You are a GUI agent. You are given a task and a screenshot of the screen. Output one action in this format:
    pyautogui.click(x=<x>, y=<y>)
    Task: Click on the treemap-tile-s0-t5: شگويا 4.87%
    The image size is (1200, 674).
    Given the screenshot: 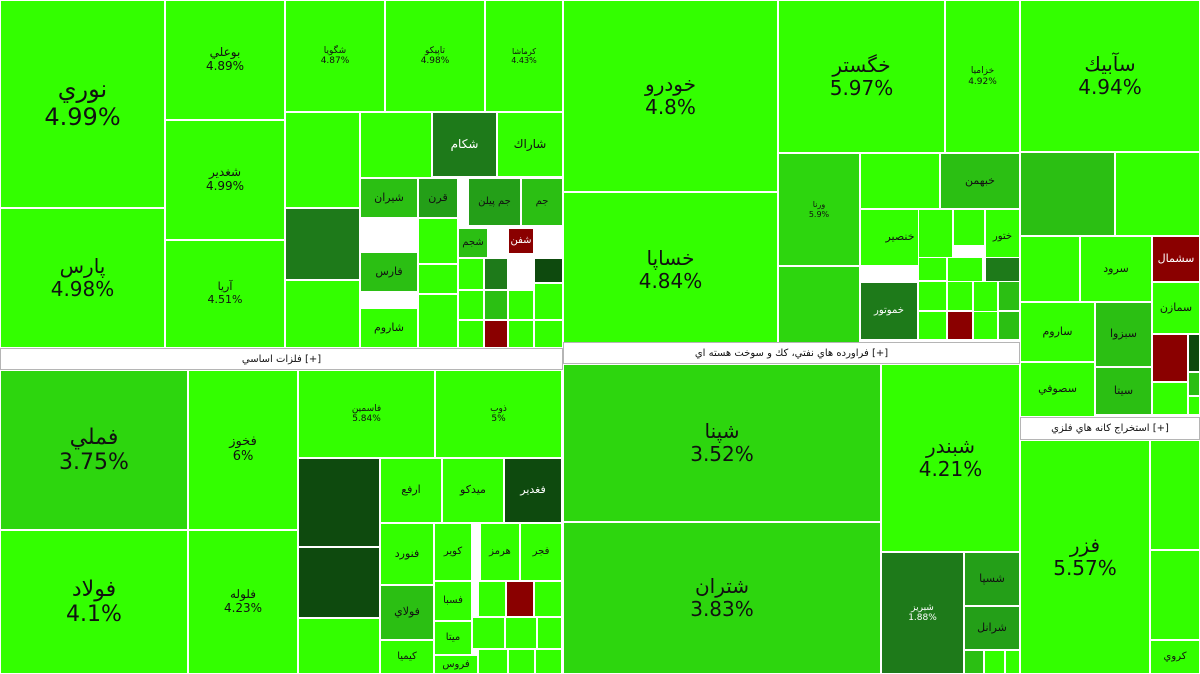 What is the action you would take?
    pyautogui.click(x=335, y=56)
    